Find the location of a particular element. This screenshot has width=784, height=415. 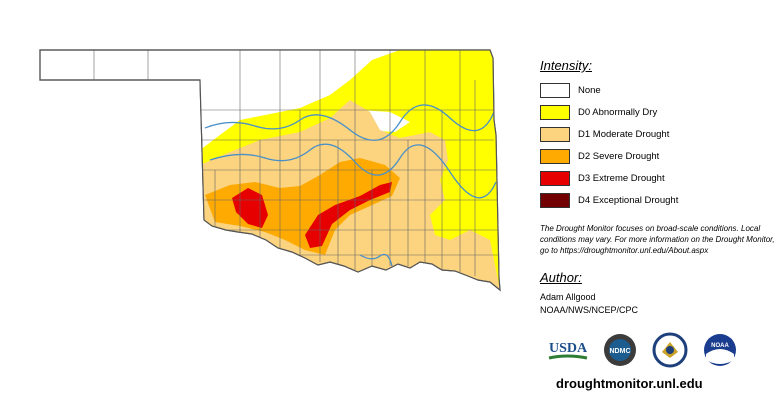

d3-region-central is located at coordinates (348, 215).